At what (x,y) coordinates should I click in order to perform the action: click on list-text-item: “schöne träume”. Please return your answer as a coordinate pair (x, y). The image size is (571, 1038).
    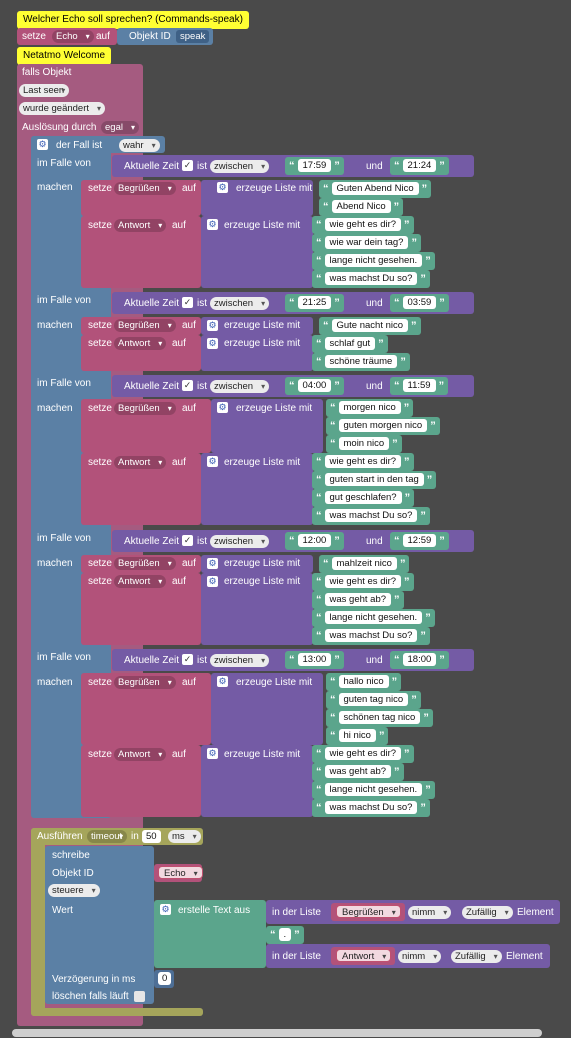
    Looking at the image, I should click on (361, 362).